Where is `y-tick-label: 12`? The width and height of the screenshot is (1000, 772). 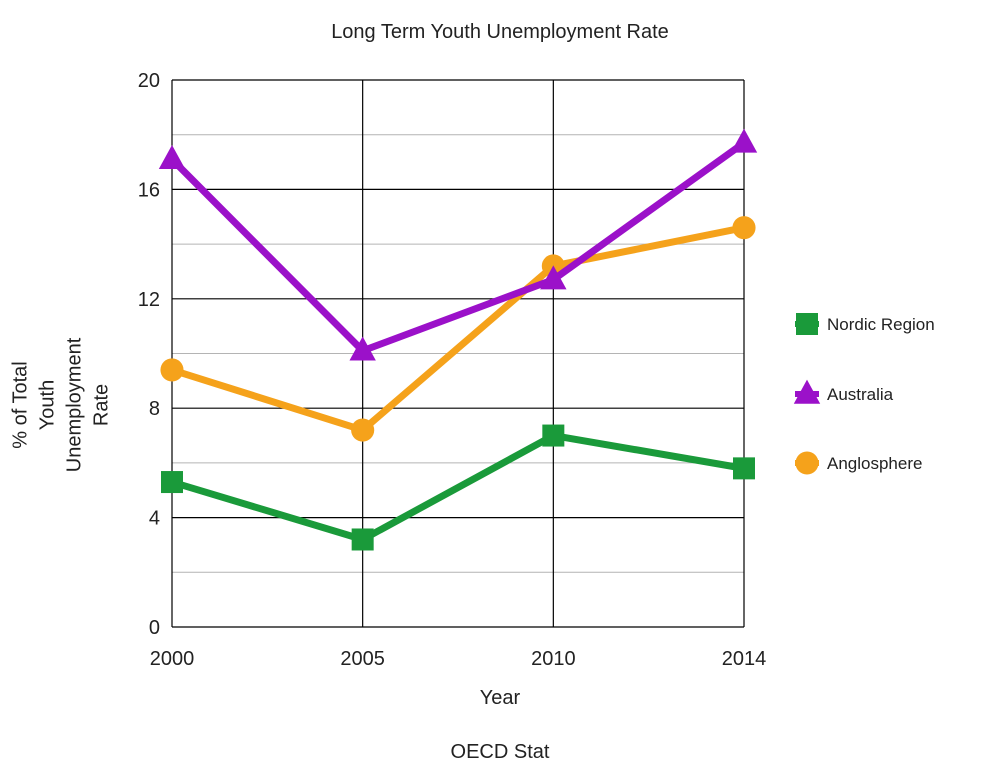 y-tick-label: 12 is located at coordinates (149, 300).